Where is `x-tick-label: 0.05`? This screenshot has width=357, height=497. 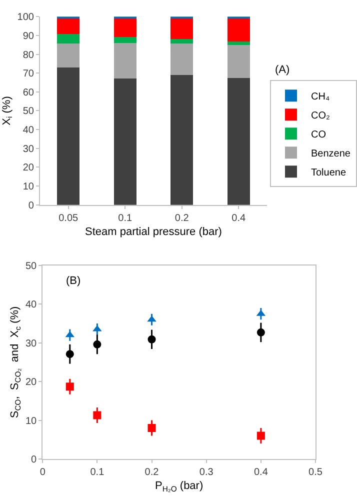 x-tick-label: 0.05 is located at coordinates (68, 218).